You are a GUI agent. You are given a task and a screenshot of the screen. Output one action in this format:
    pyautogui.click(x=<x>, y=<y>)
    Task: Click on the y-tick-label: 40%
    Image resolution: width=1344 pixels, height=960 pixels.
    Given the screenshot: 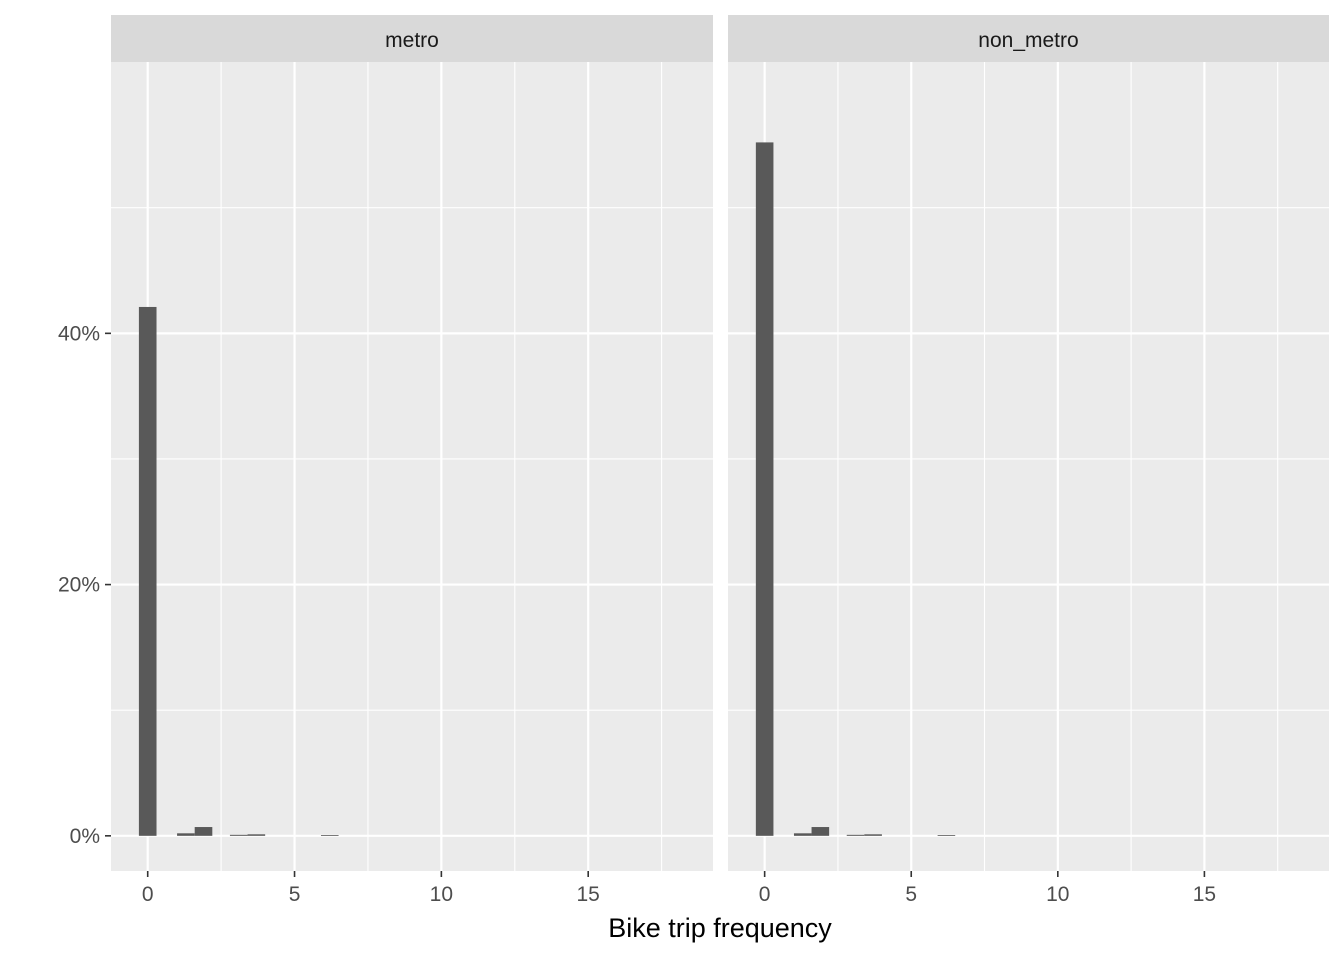 What is the action you would take?
    pyautogui.click(x=79, y=333)
    